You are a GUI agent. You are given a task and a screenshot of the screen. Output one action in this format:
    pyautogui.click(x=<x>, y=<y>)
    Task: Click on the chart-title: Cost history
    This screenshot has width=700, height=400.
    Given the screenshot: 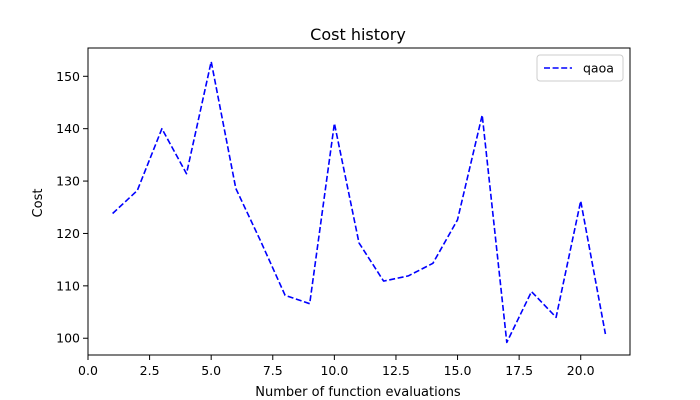 What is the action you would take?
    pyautogui.click(x=358, y=34)
    